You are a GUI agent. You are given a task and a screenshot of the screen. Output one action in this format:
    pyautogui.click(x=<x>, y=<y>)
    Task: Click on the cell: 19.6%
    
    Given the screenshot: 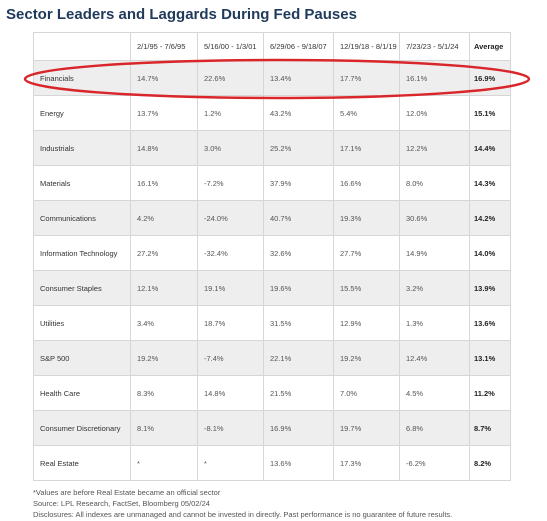 What is the action you would take?
    pyautogui.click(x=298, y=288)
    